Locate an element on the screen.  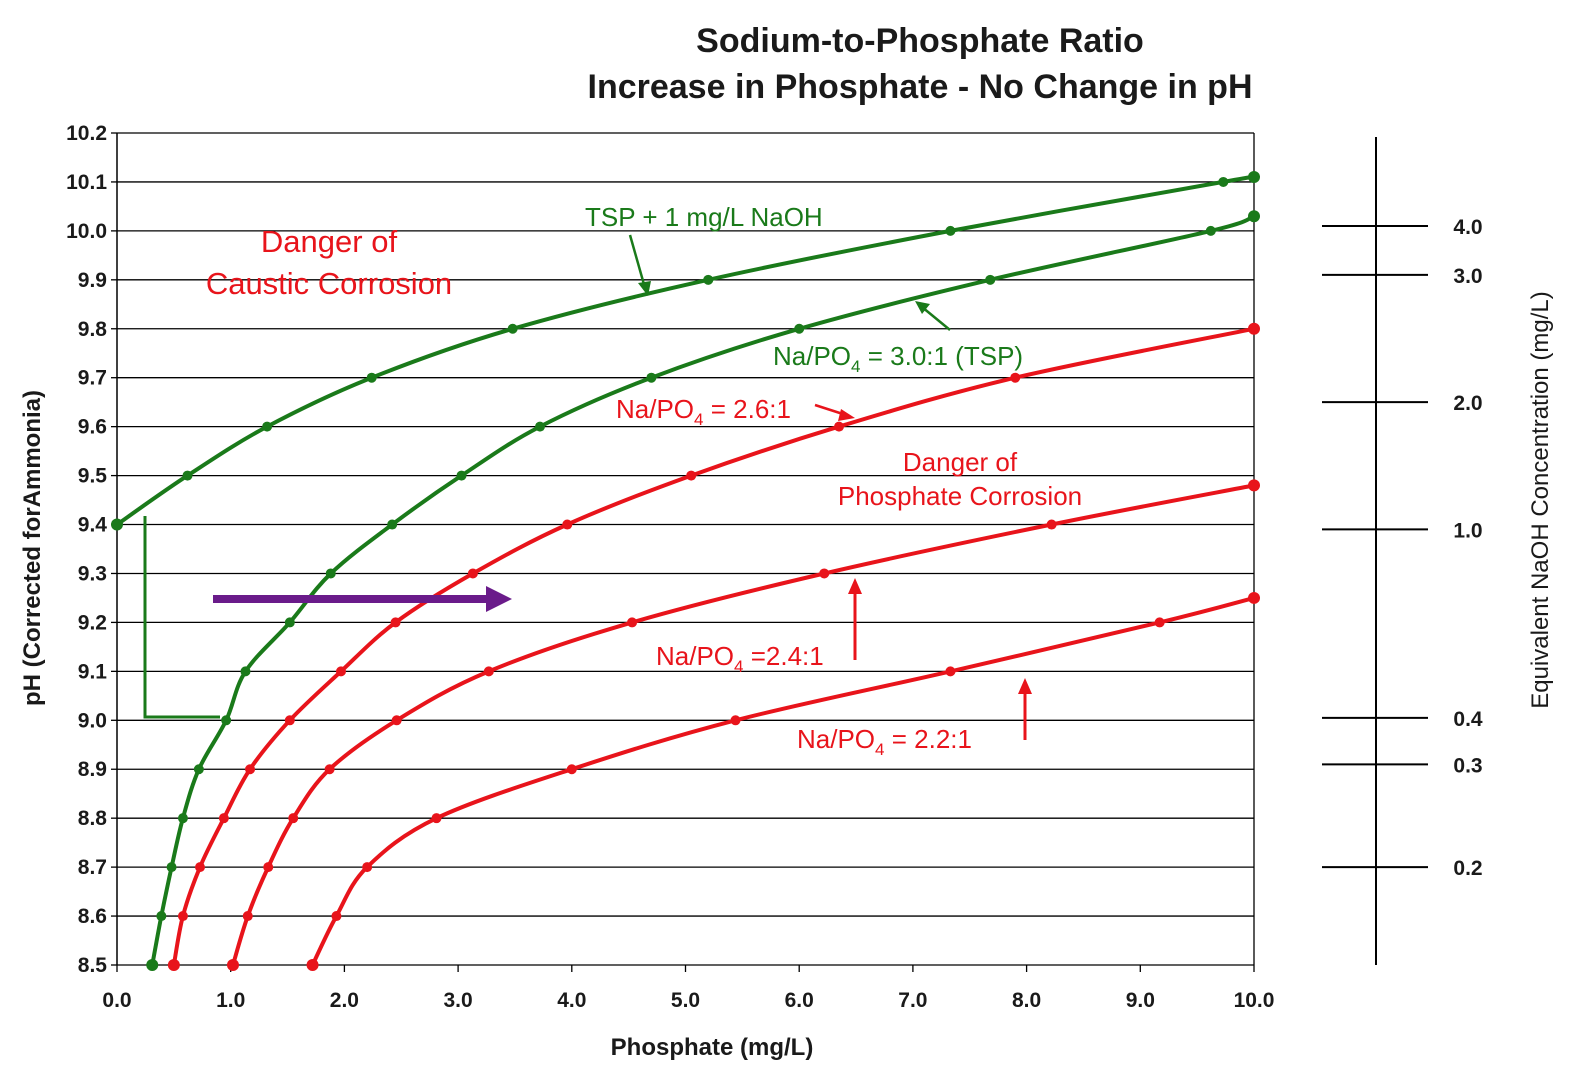
chart-subtitle: Increase in Phosphate - No Change in pH is located at coordinates (920, 87).